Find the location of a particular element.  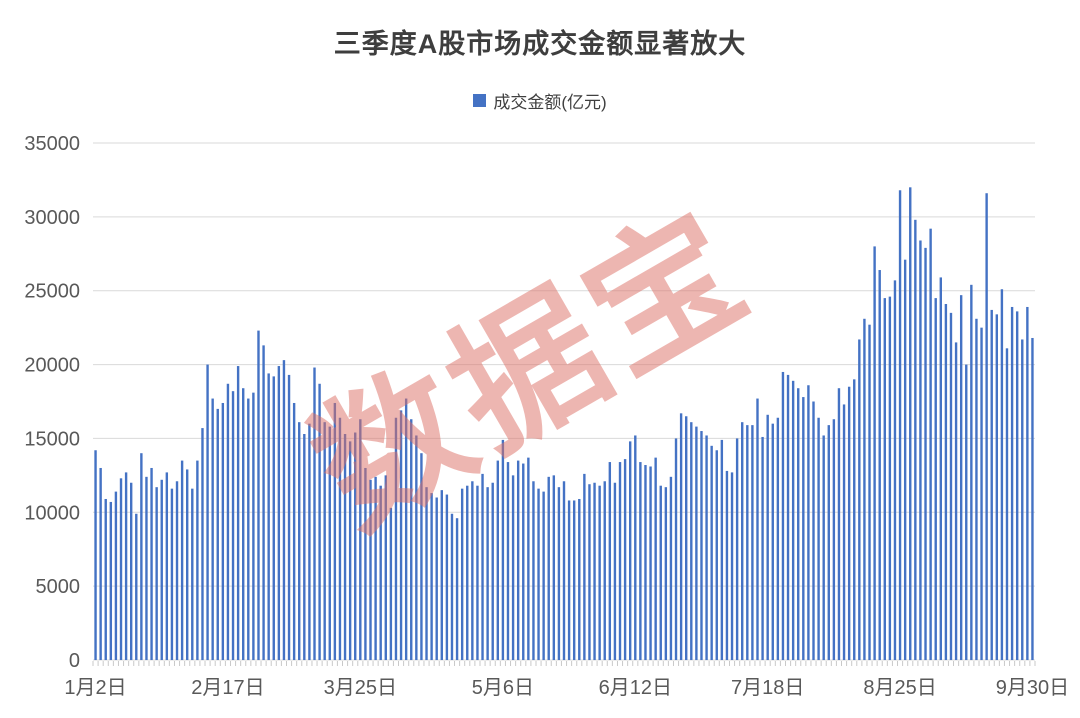

y-tick-label: 10000 is located at coordinates (52, 513).